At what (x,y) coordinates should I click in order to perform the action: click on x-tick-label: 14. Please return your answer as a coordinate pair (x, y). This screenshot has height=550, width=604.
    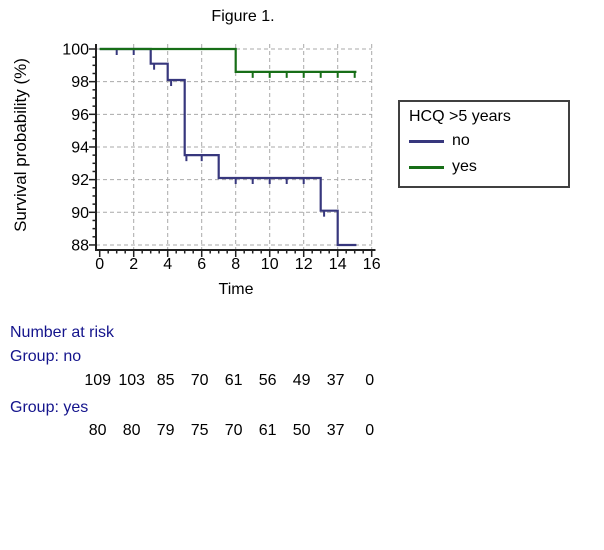
    Looking at the image, I should click on (338, 264).